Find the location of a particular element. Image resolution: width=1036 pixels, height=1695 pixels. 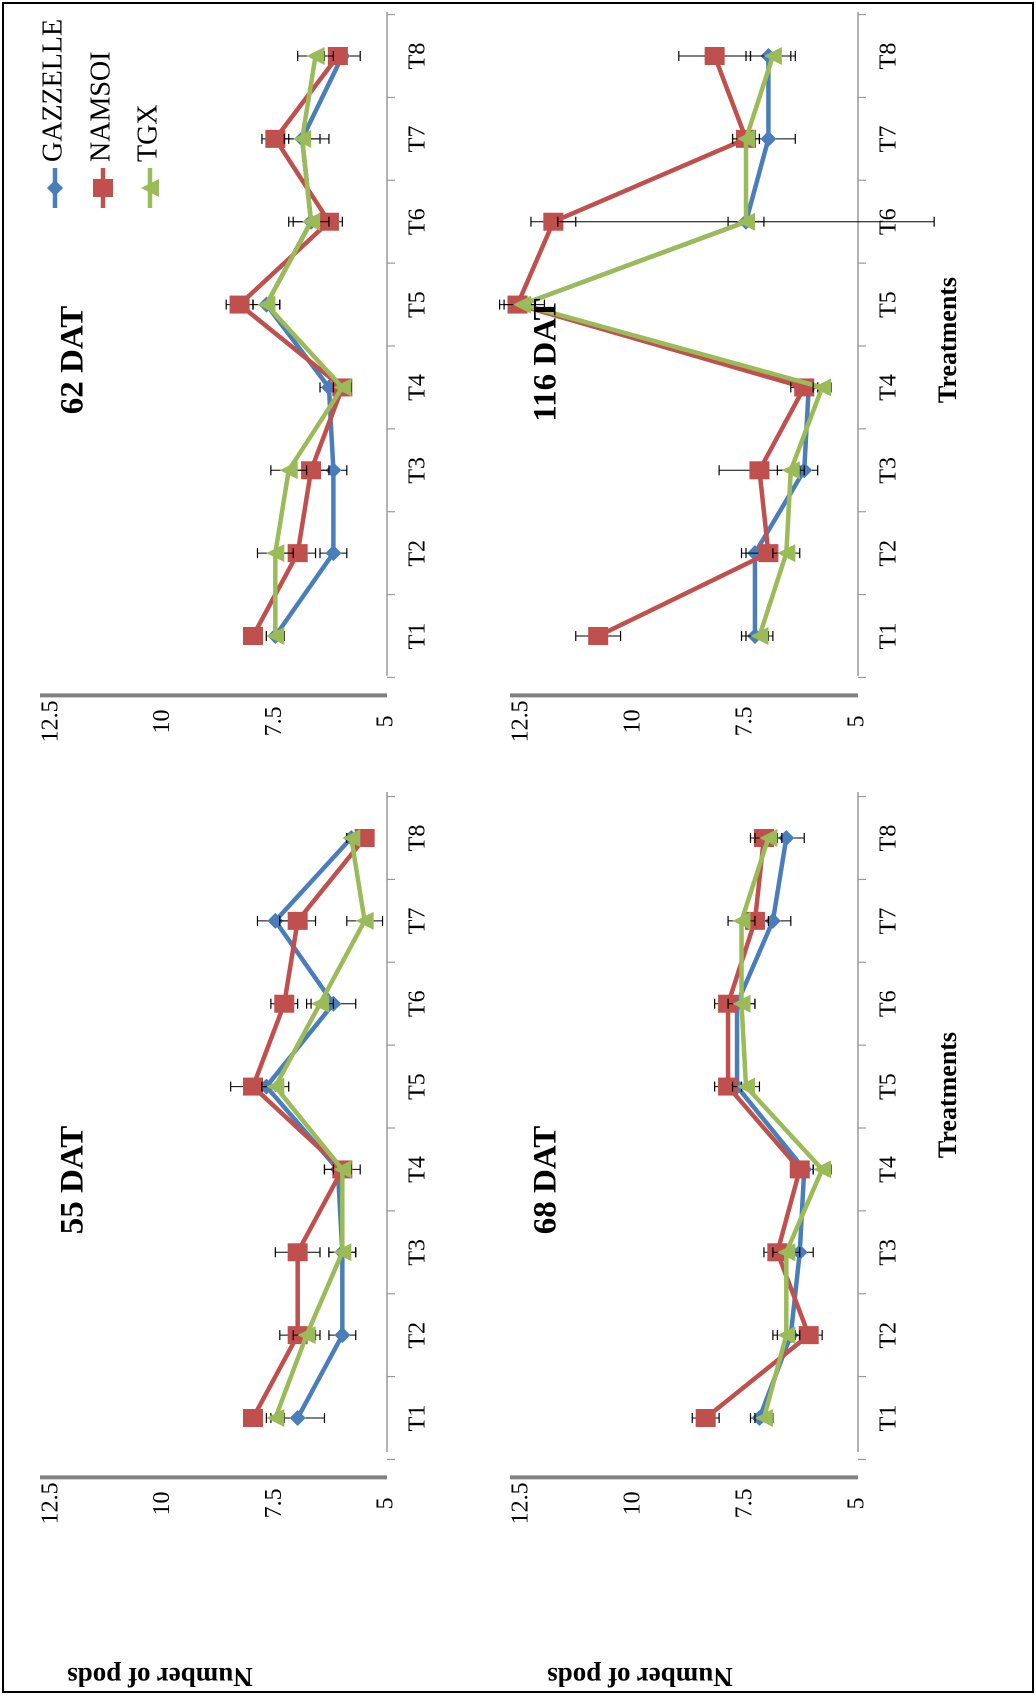

legend-item-namsoi: NAMSOI is located at coordinates (100, 130).